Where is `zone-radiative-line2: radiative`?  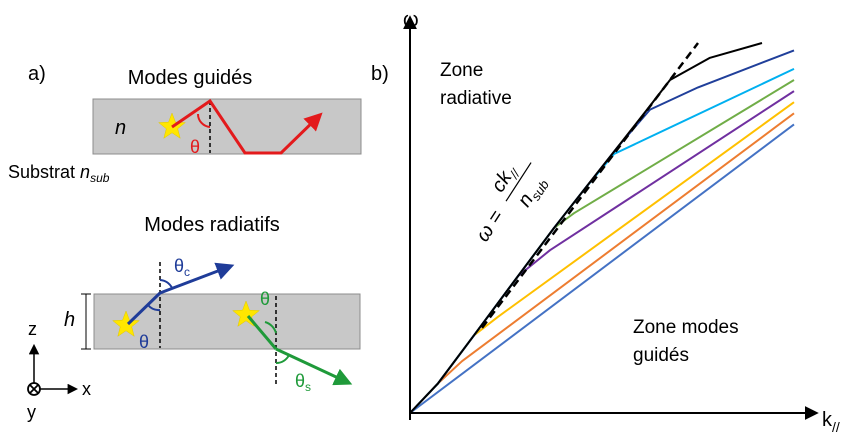
zone-radiative-line2: radiative is located at coordinates (476, 98).